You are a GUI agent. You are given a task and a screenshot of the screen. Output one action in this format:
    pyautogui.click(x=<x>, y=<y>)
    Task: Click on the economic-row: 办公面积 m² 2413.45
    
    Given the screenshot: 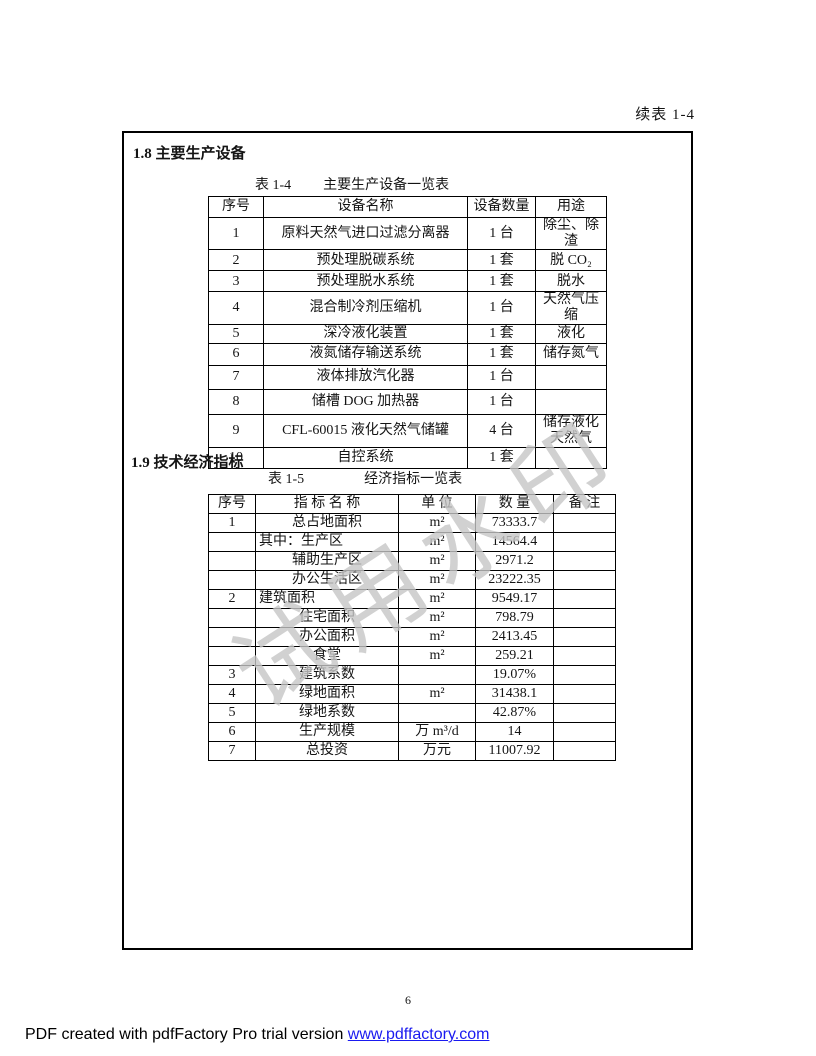 What is the action you would take?
    pyautogui.click(x=412, y=637)
    